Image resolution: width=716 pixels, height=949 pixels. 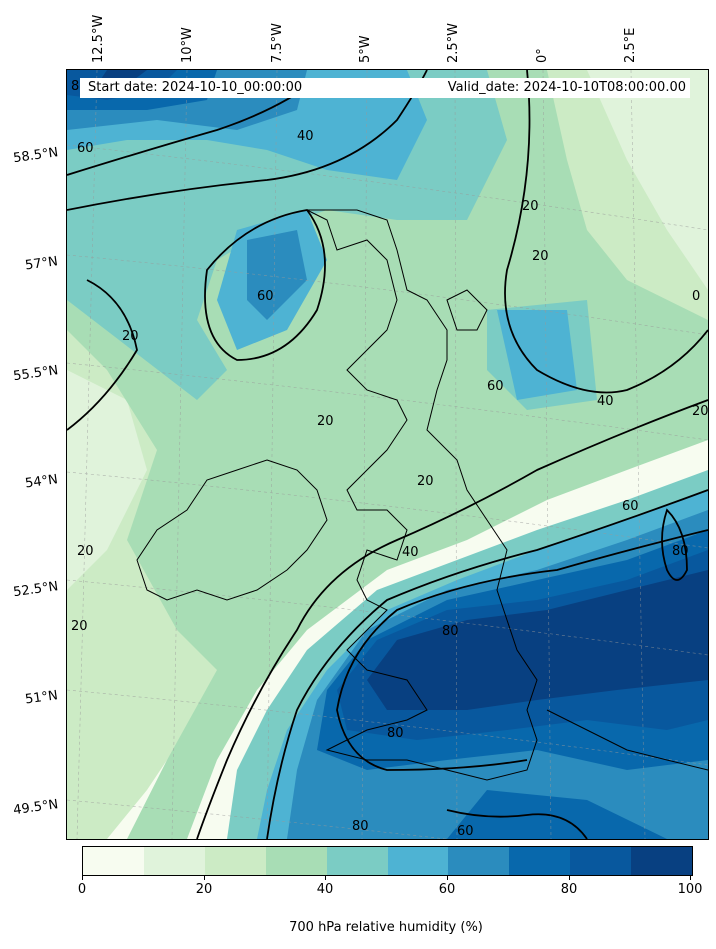 What do you see at coordinates (522, 650) in the screenshot?
I see `contour-80-south` at bounding box center [522, 650].